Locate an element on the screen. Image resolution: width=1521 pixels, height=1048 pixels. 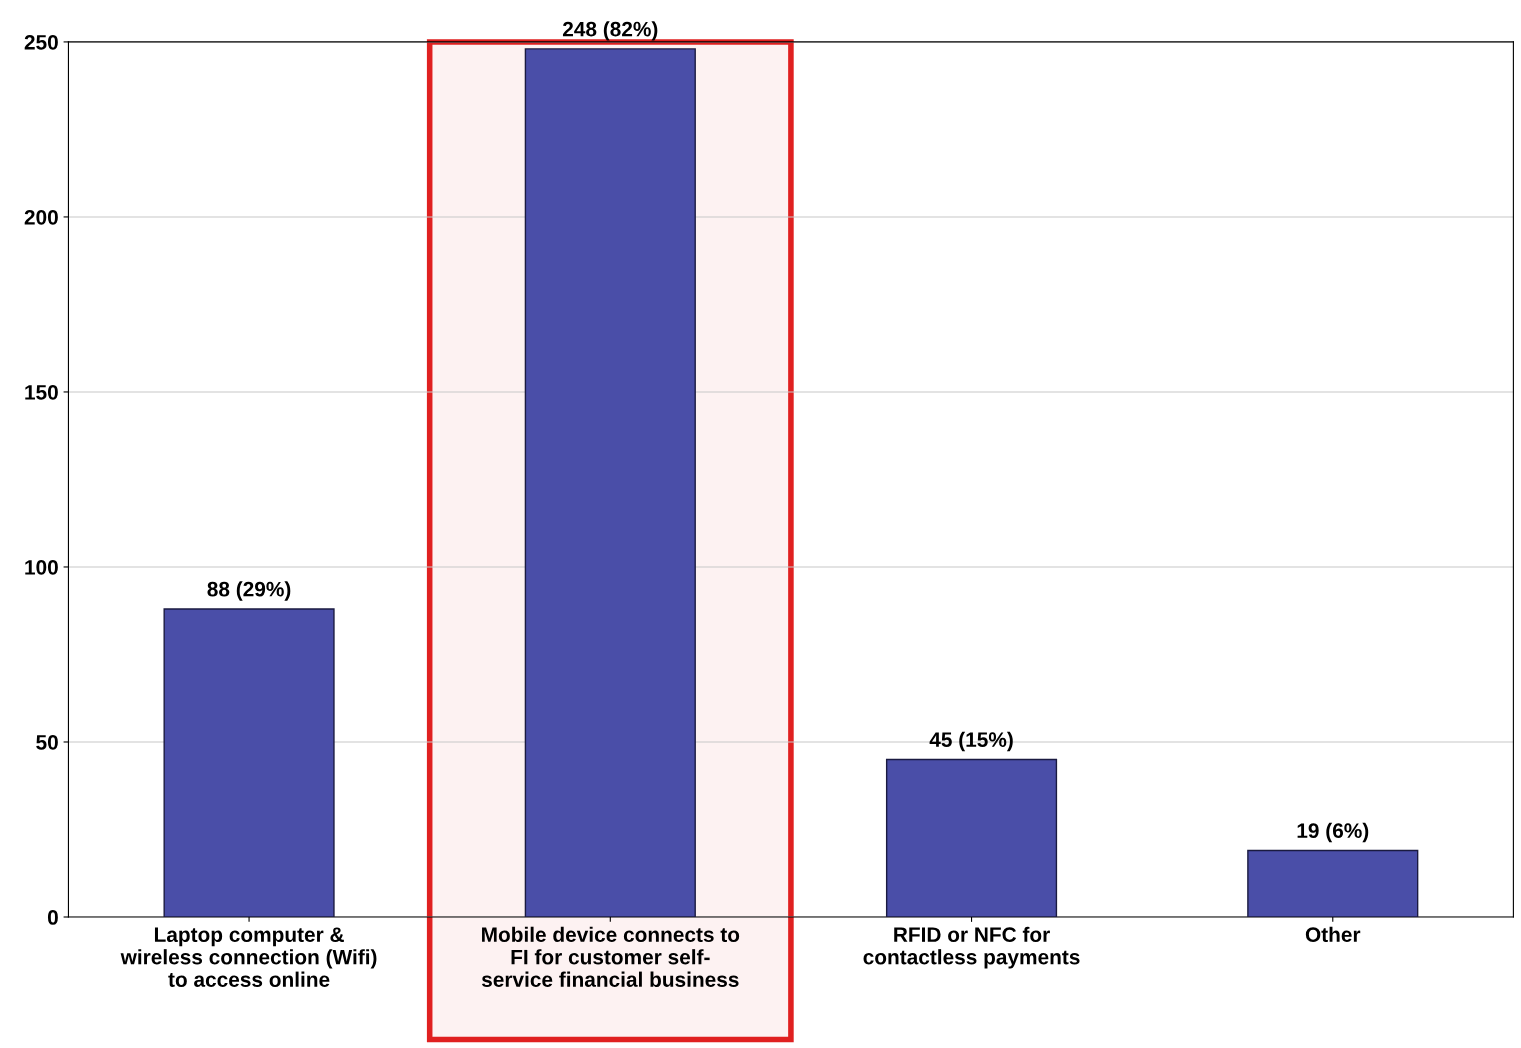
y-tick-label: 150 is located at coordinates (41, 392).